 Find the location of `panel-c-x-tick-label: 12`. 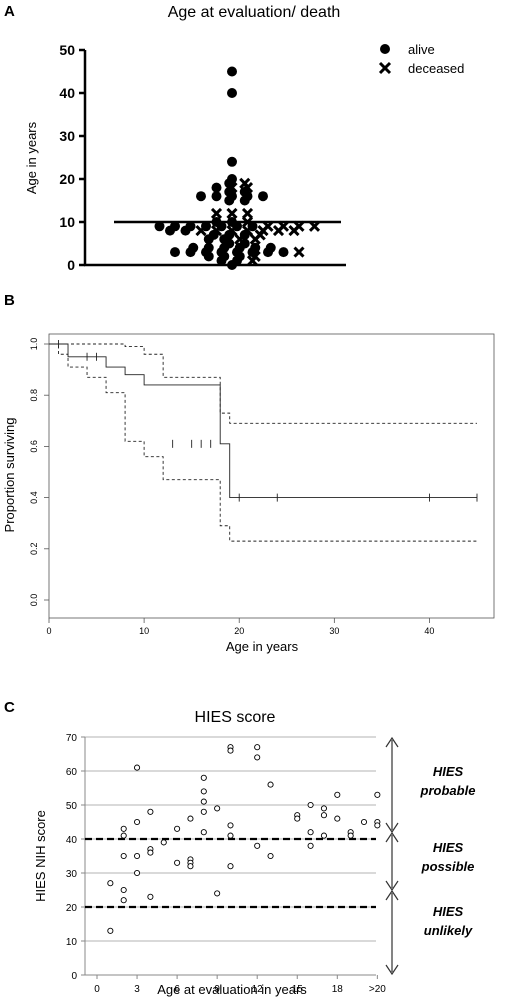

panel-c-x-tick-label: 12 is located at coordinates (258, 989).